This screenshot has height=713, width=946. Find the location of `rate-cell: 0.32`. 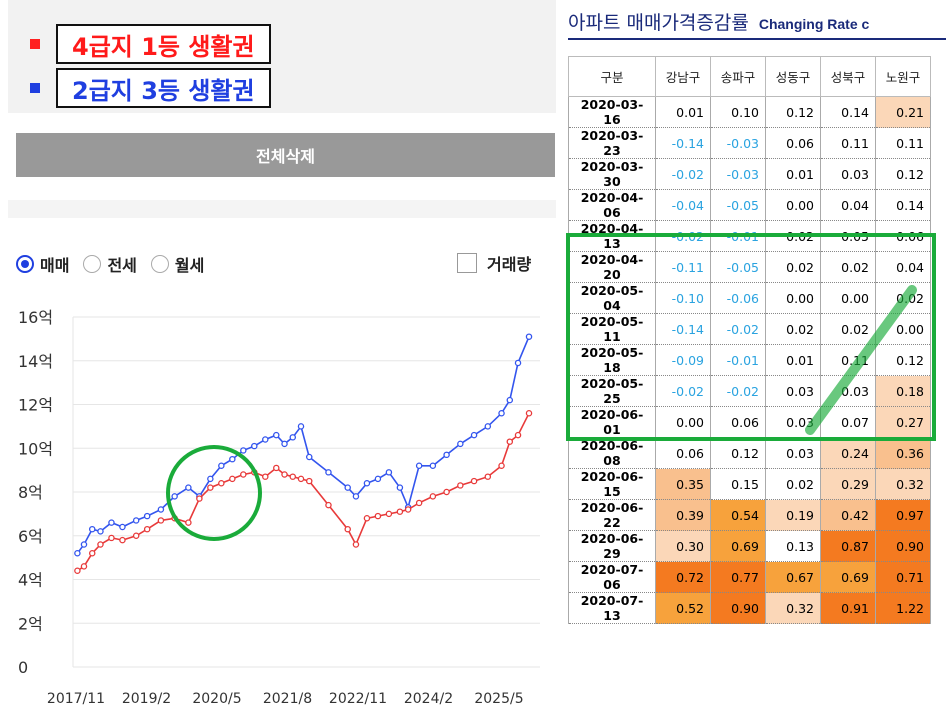

rate-cell: 0.32 is located at coordinates (793, 608).